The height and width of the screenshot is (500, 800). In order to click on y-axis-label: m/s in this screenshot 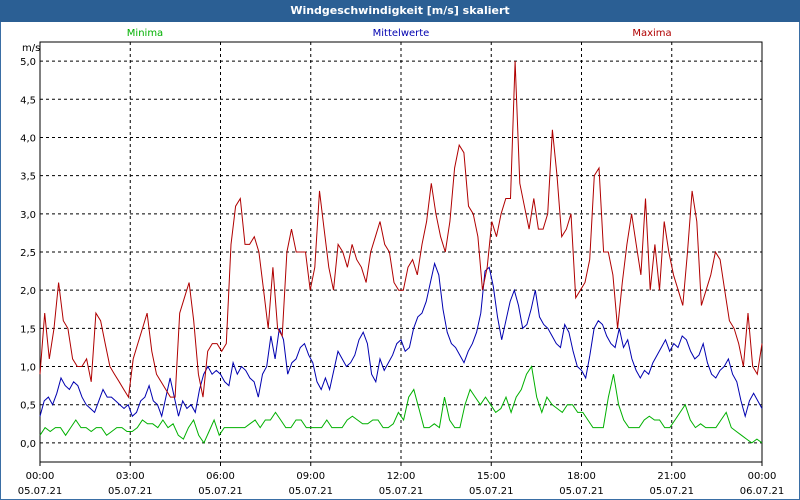, I will do `click(31, 48)`.